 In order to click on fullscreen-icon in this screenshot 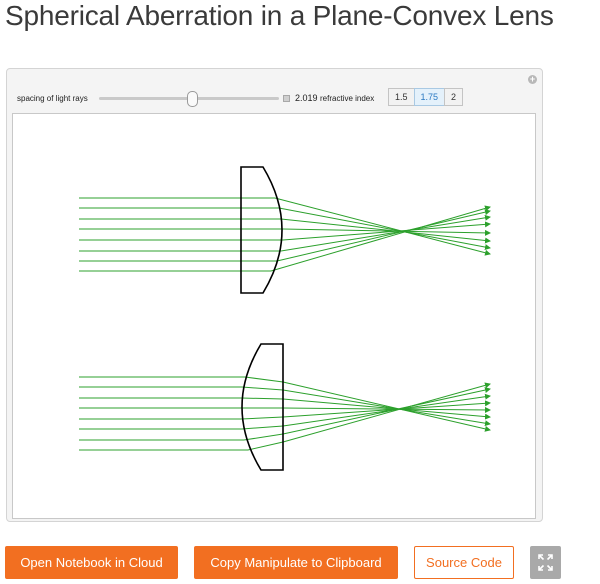, I will do `click(545, 562)`.